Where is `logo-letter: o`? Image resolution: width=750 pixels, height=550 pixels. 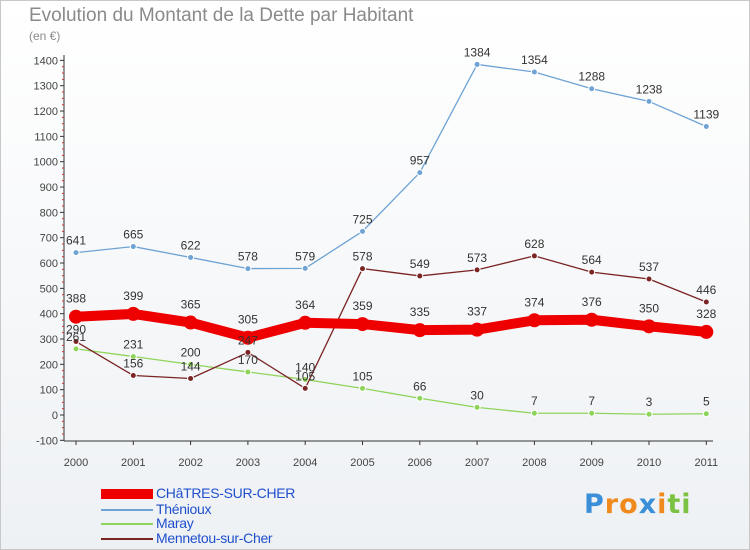
logo-letter: o is located at coordinates (629, 504).